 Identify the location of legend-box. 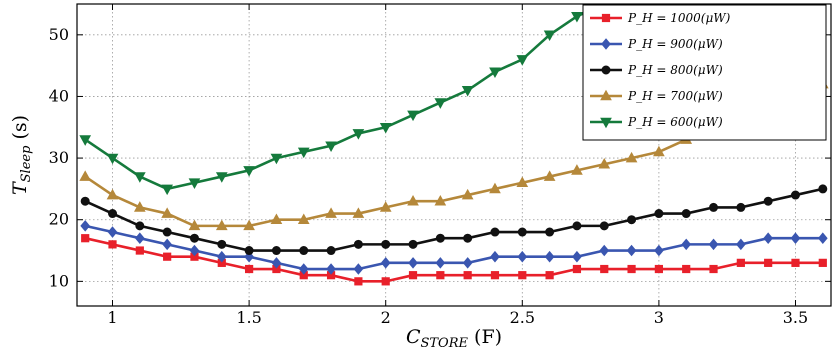
(704, 72).